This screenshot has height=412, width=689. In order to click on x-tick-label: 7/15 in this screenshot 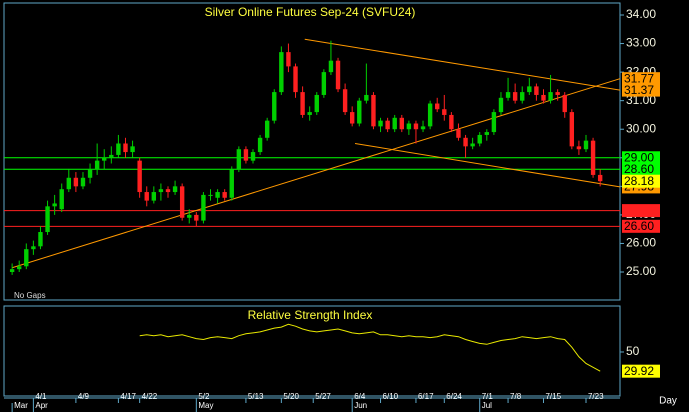, I will do `click(553, 396)`.